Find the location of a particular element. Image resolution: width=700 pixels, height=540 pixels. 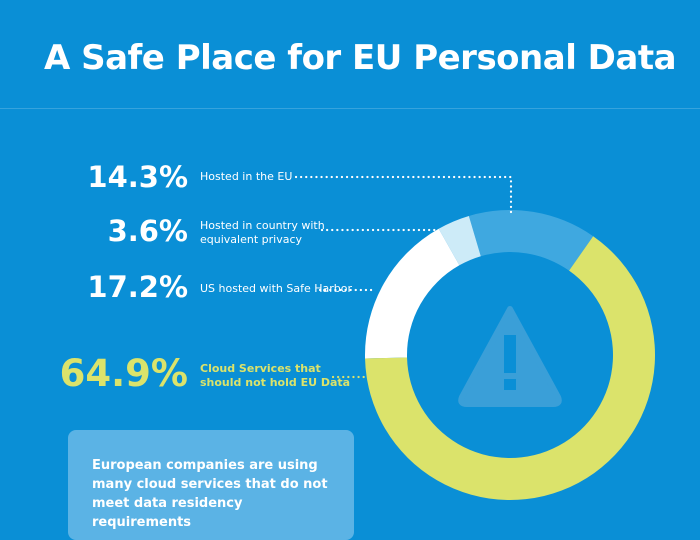

stat-percent: 14.3% is located at coordinates (137, 177).